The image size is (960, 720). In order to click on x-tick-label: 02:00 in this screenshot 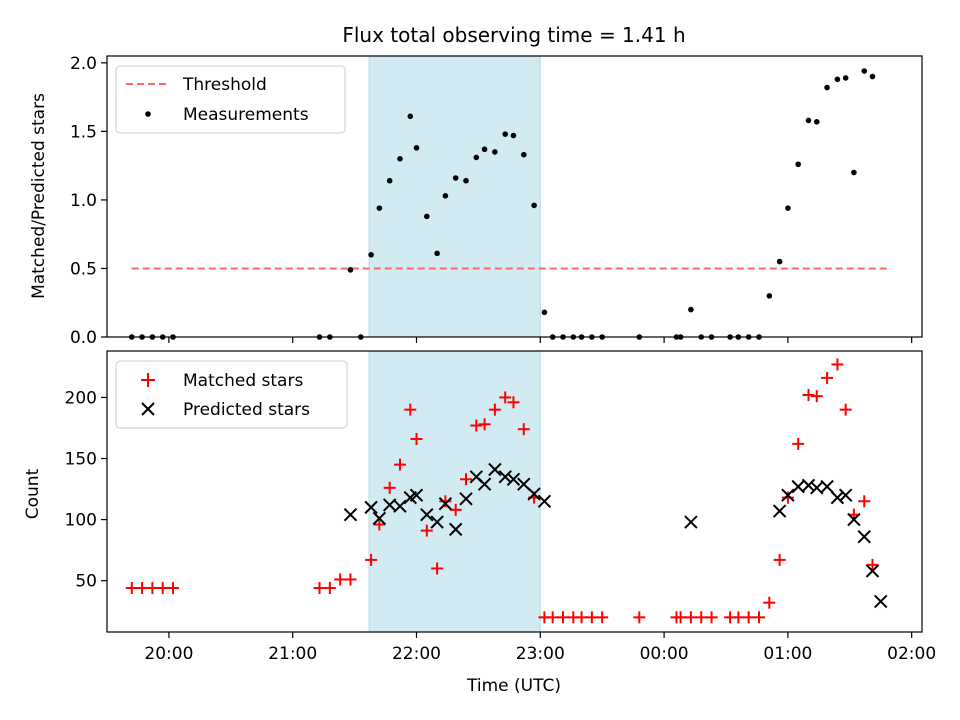, I will do `click(911, 654)`.